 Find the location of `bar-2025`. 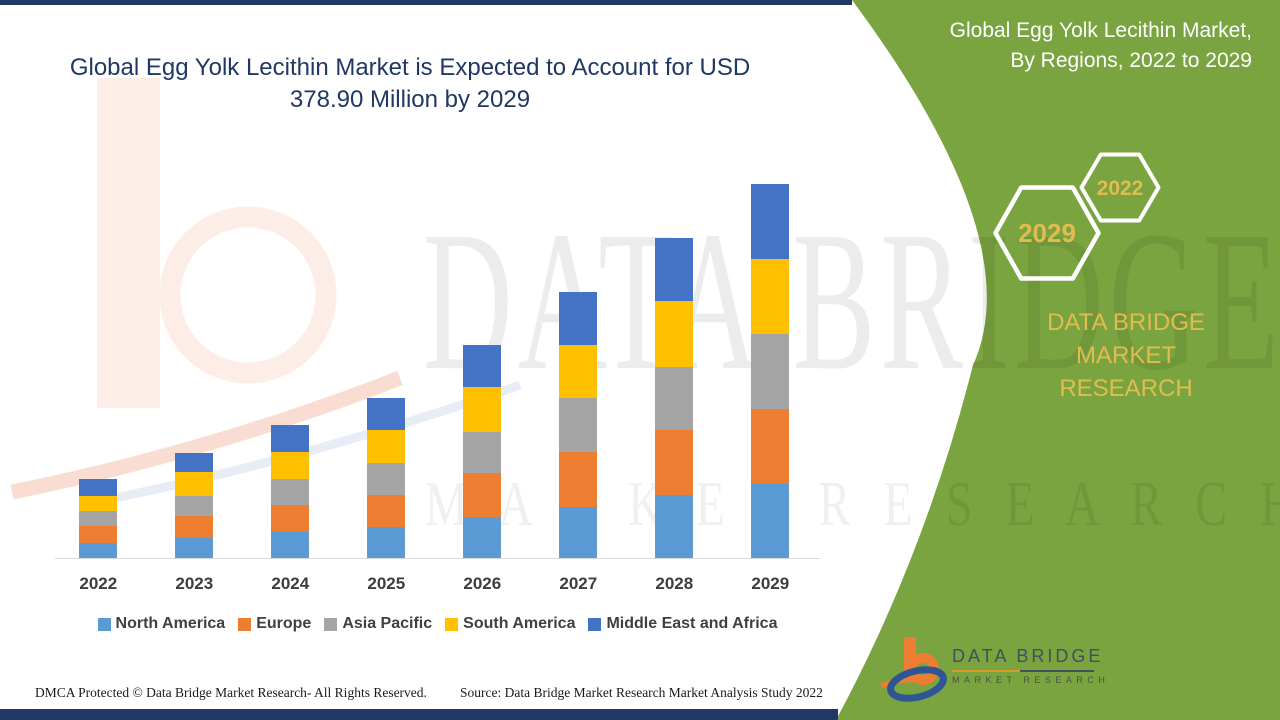

bar-2025 is located at coordinates (386, 478).